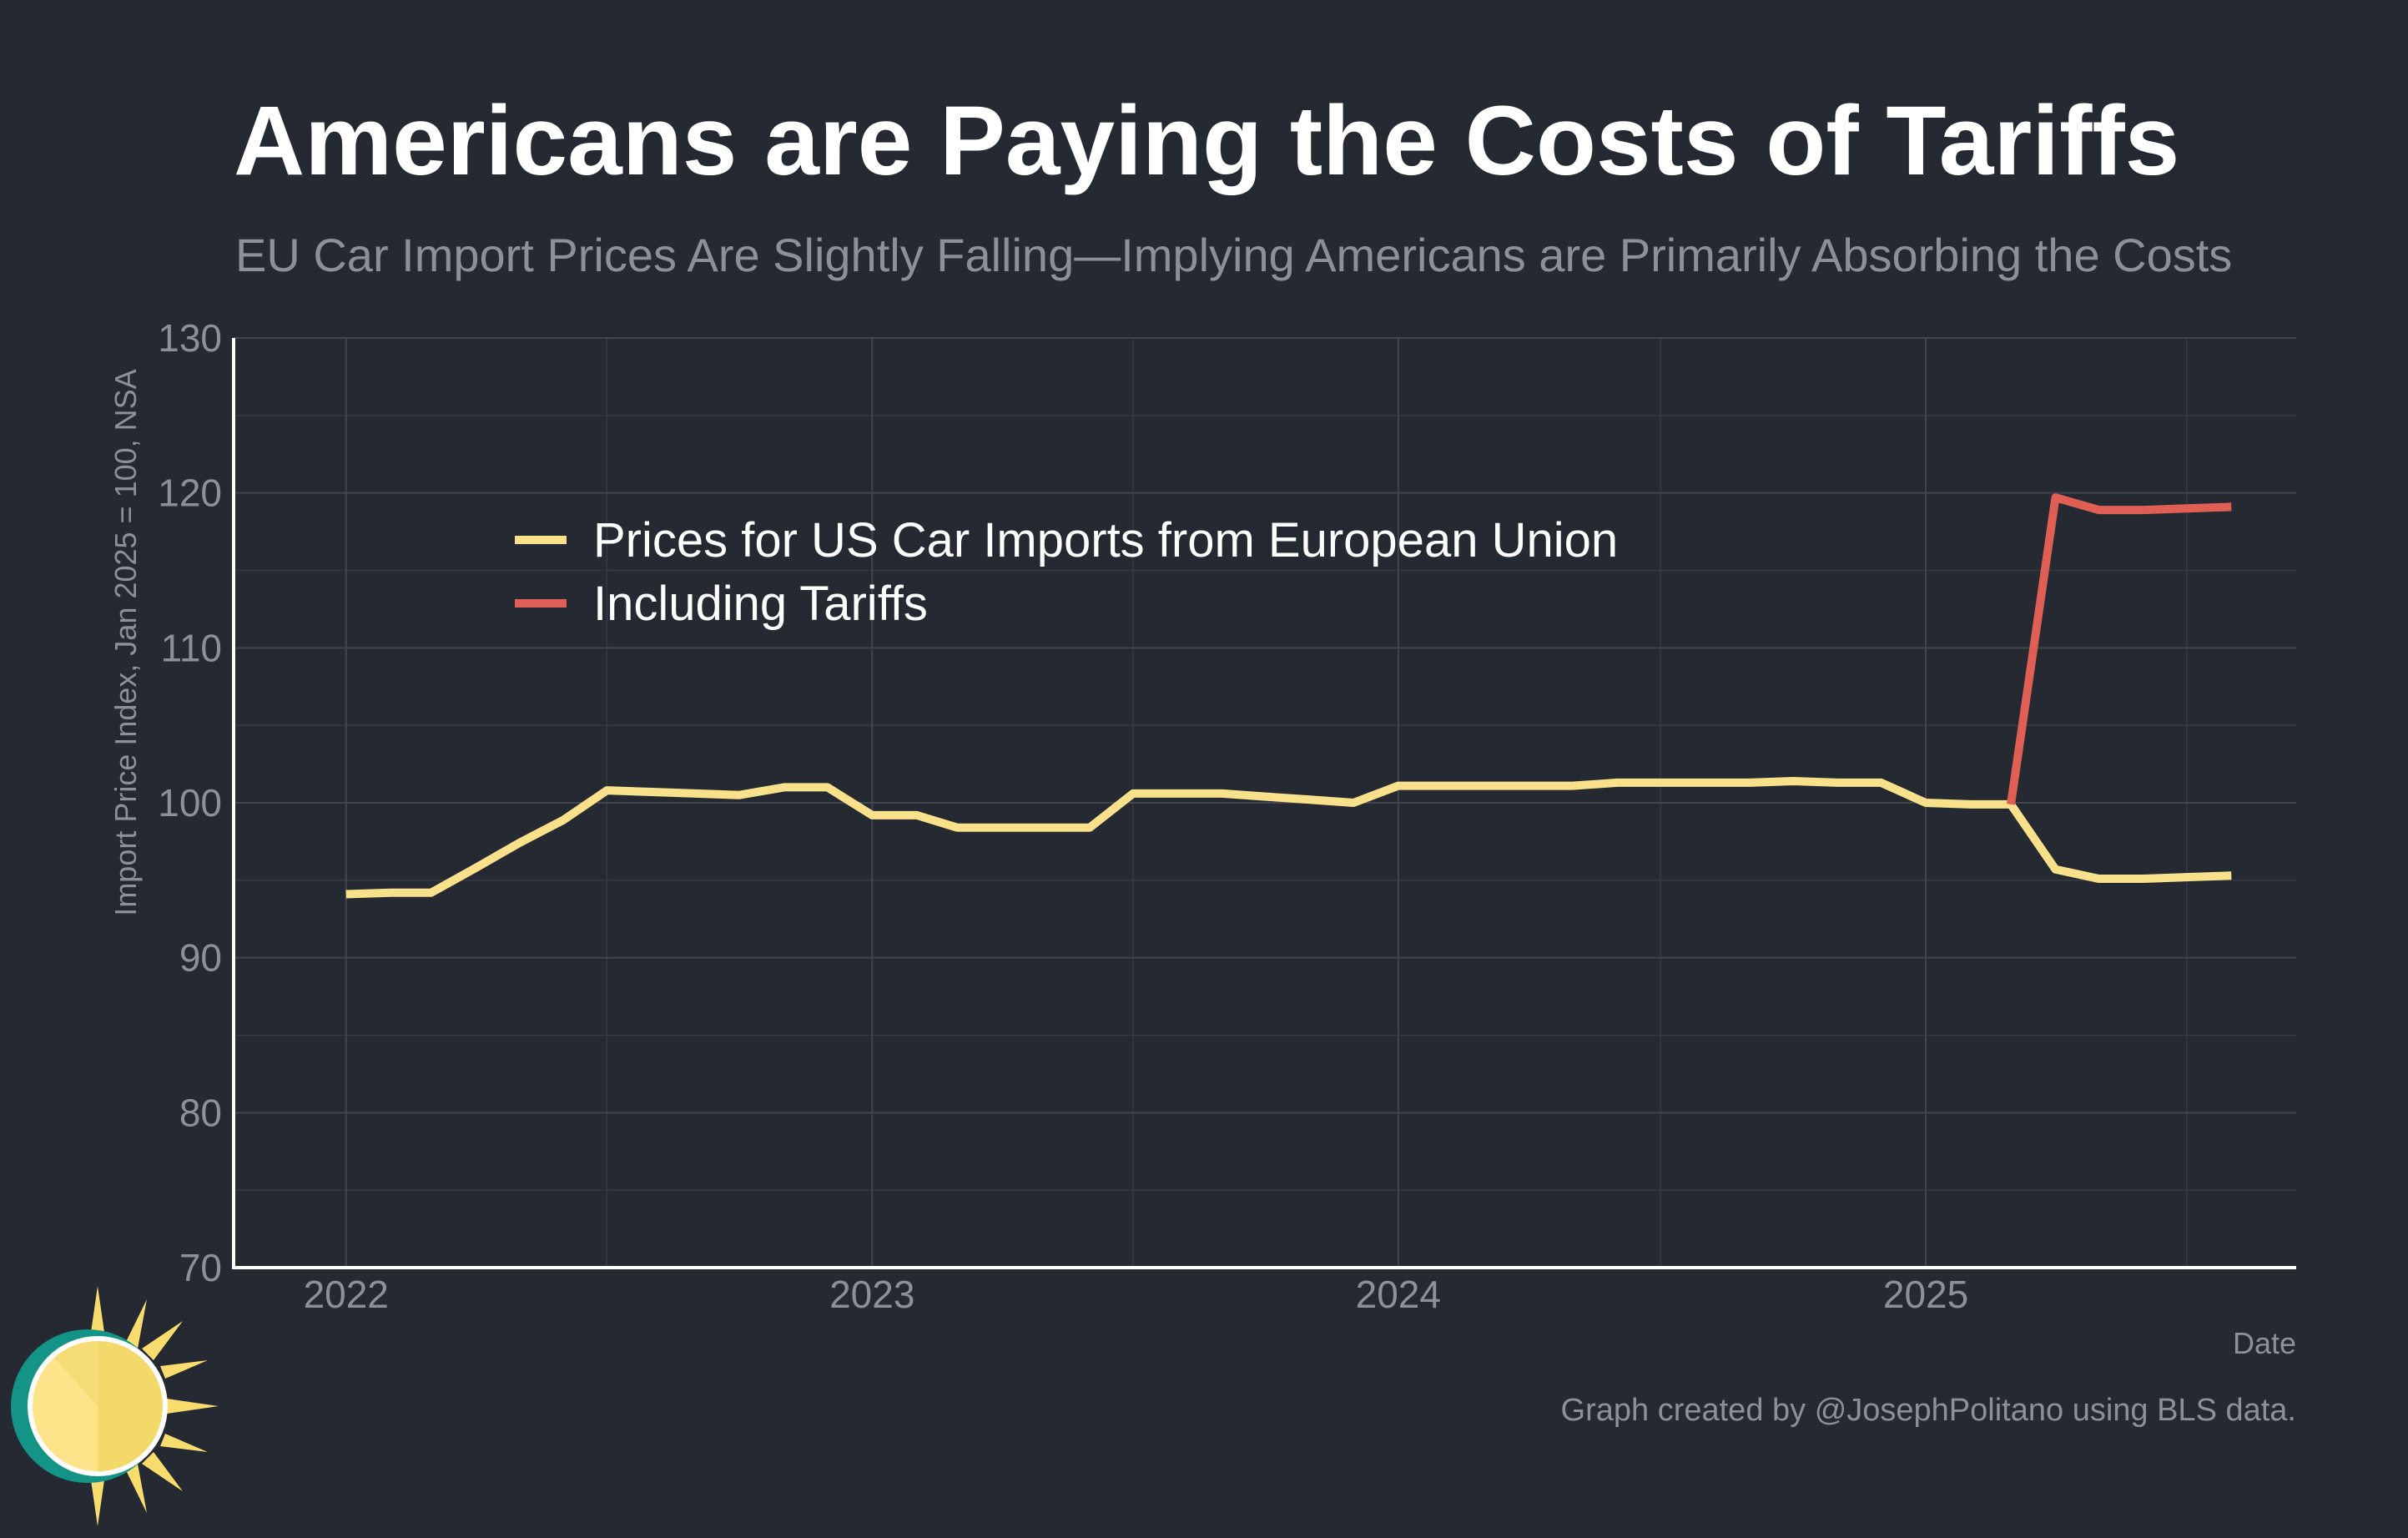  I want to click on x-tick-label: 2025, so click(1925, 1294).